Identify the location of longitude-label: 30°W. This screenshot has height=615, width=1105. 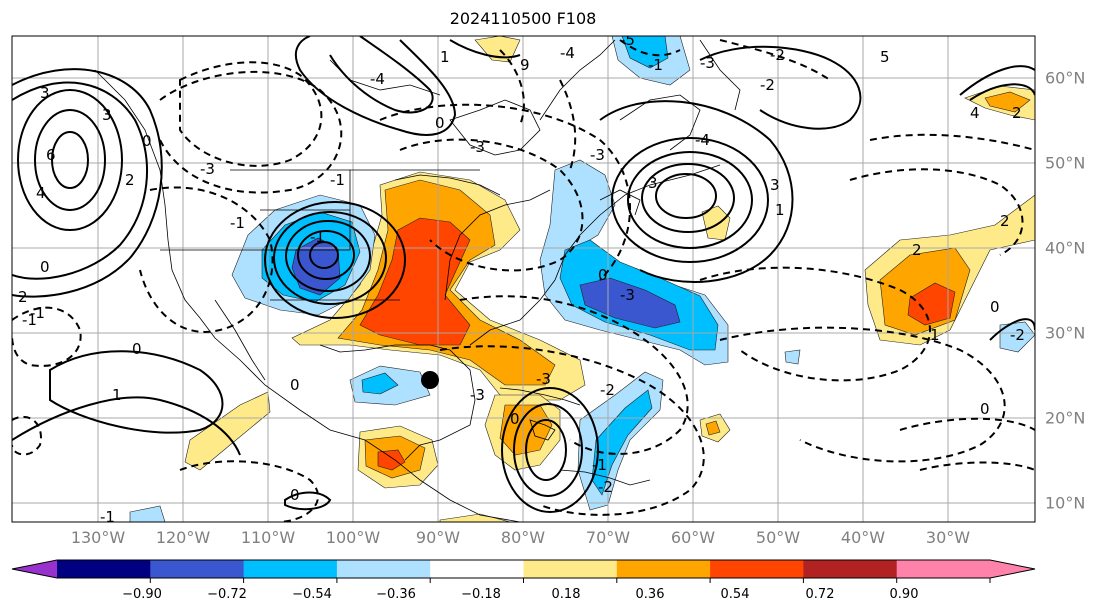
(948, 537).